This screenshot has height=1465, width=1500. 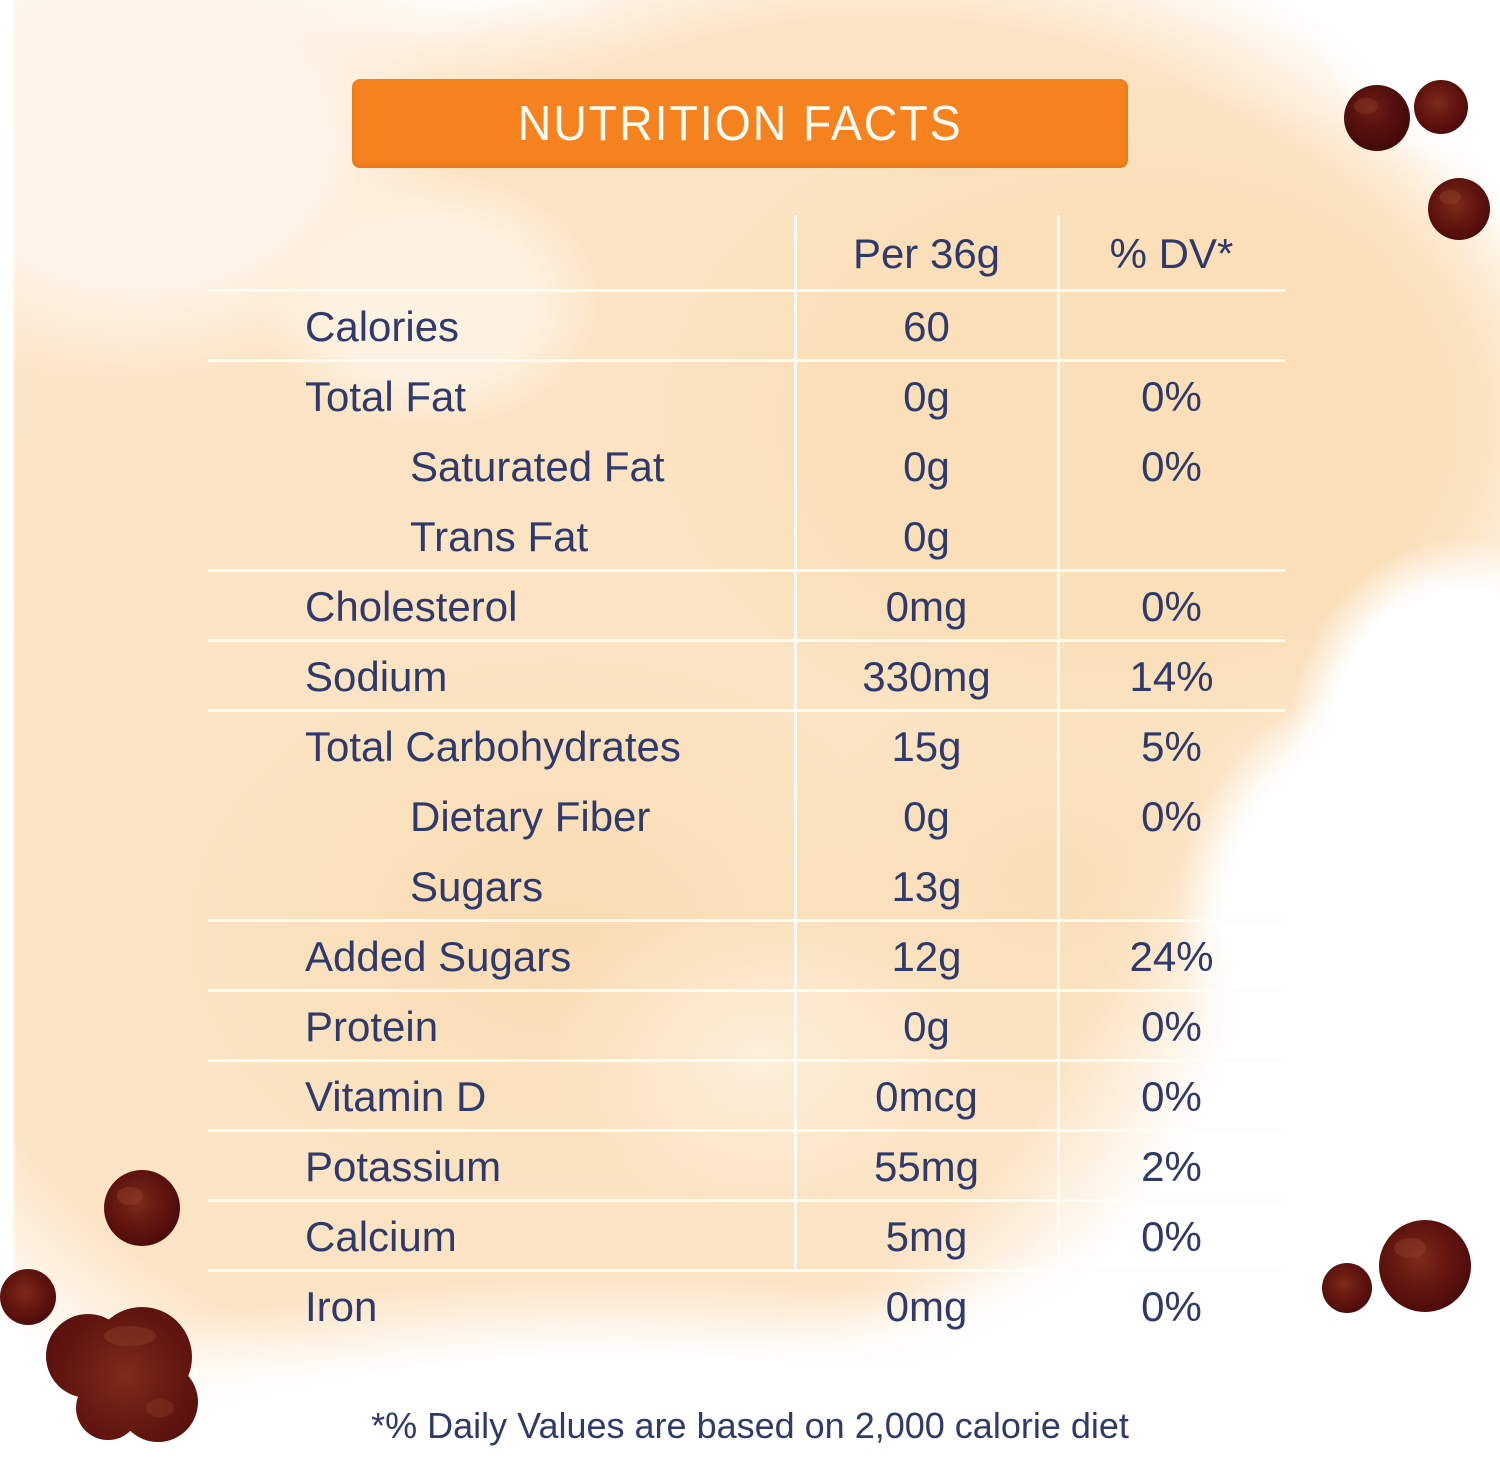 I want to click on nutrient-label: Iron, so click(x=341, y=1306).